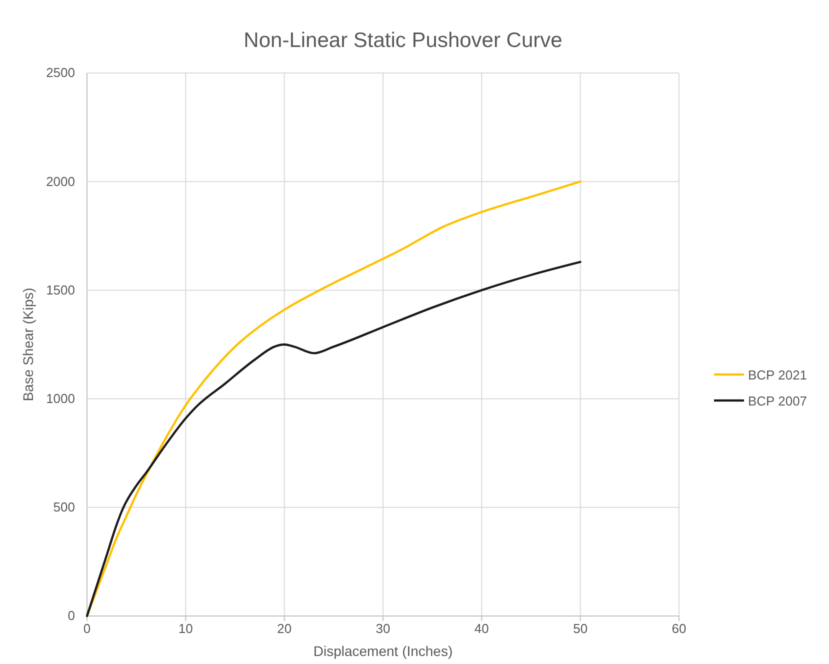 The height and width of the screenshot is (664, 829). I want to click on legend-label: BCP 2007, so click(778, 401).